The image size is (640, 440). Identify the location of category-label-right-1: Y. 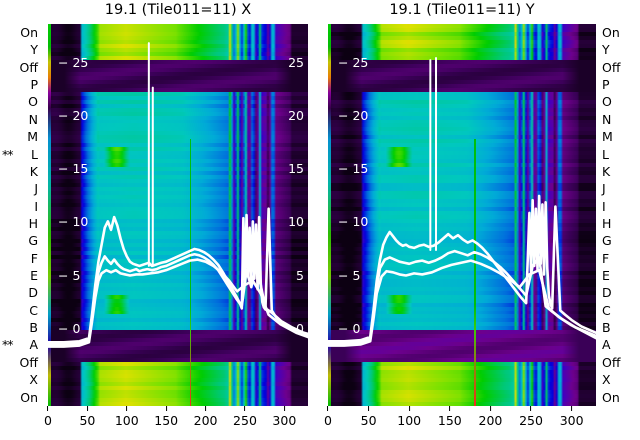
(618, 49).